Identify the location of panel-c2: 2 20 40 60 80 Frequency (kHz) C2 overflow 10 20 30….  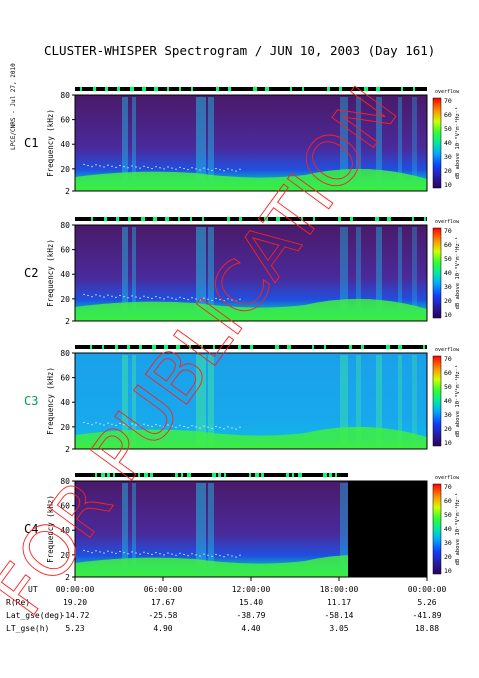
(242, 271).